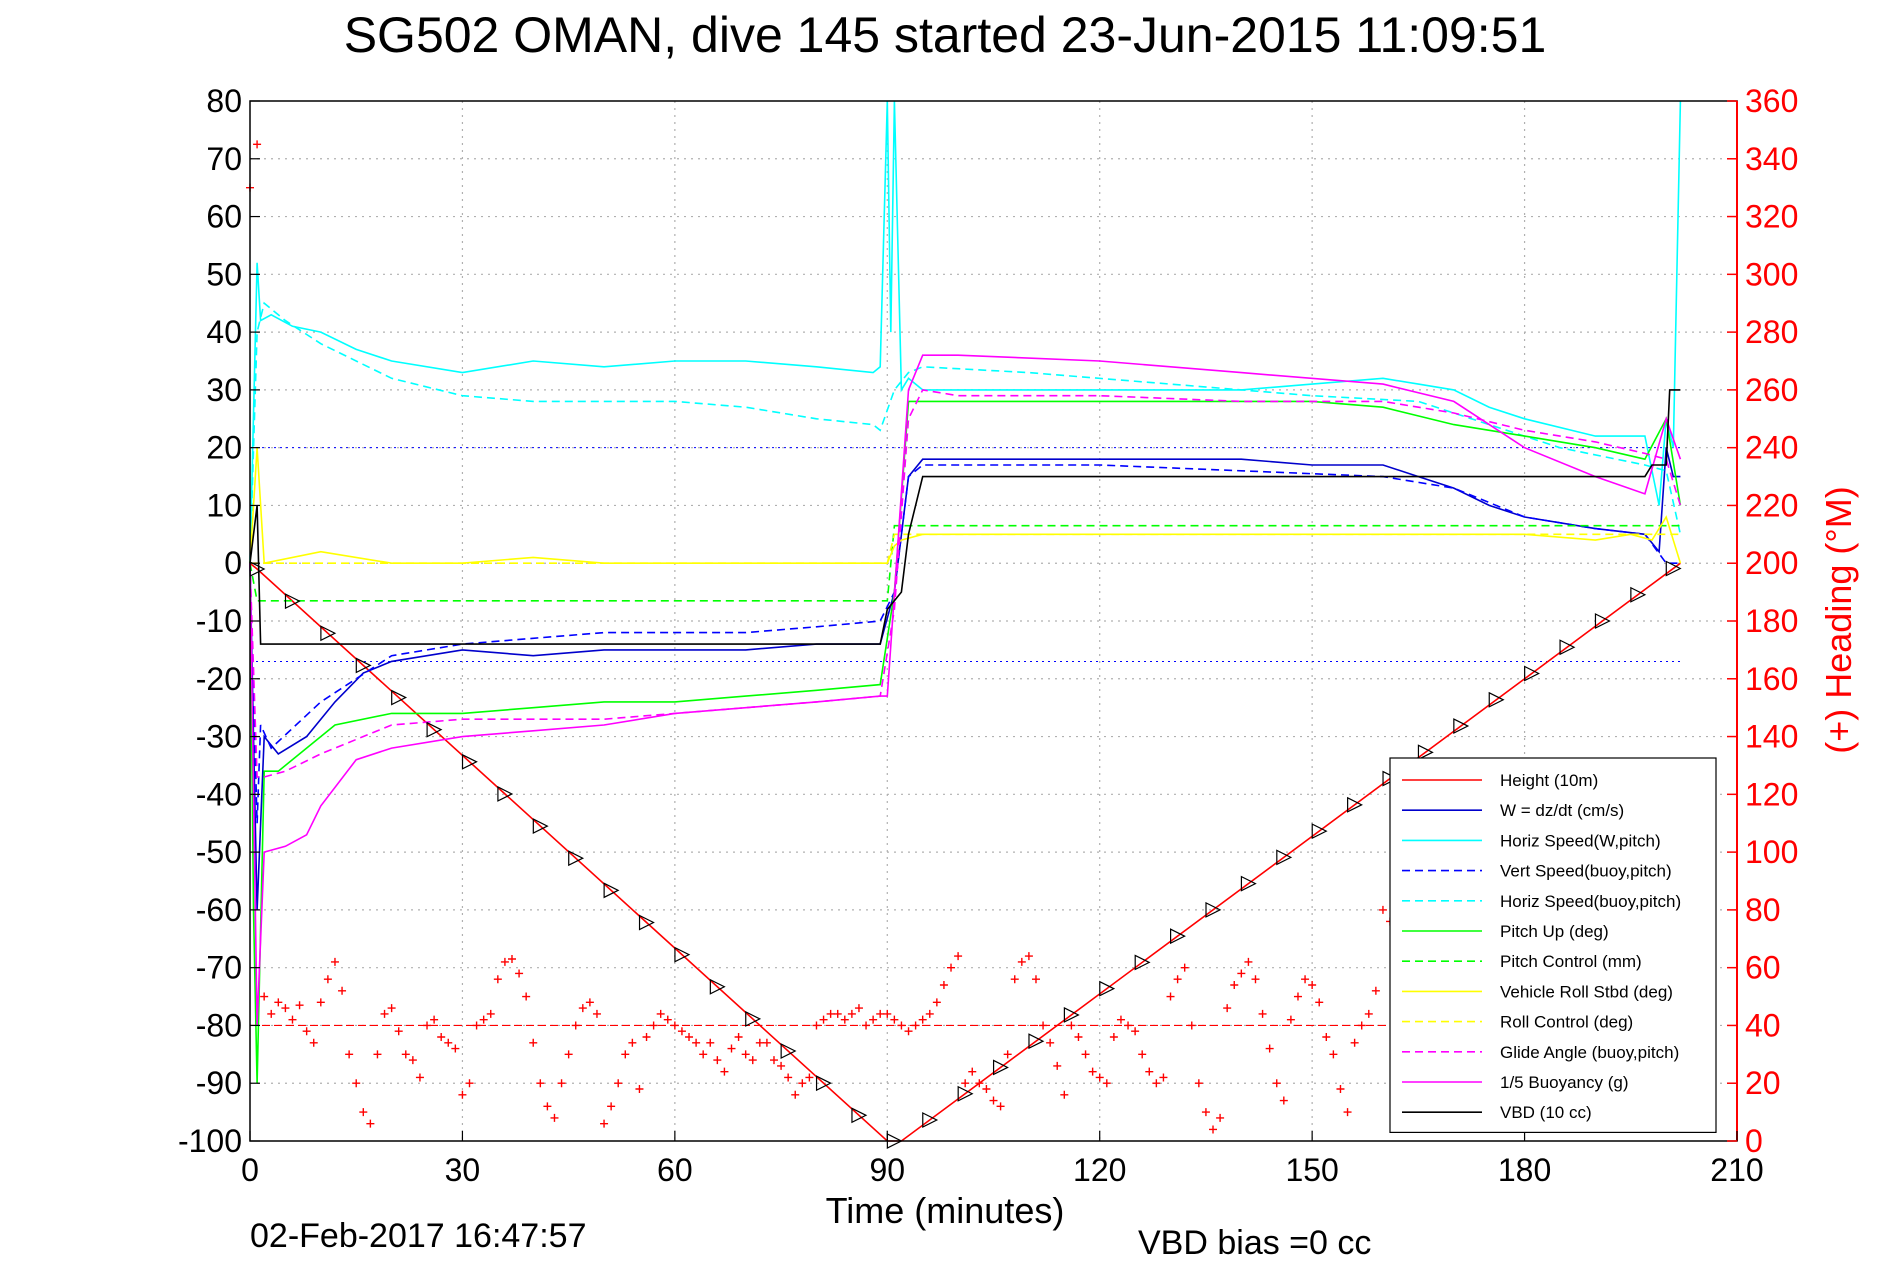 Image resolution: width=1891 pixels, height=1262 pixels. Describe the element at coordinates (219, 737) in the screenshot. I see `y-tick-label: -30` at that location.